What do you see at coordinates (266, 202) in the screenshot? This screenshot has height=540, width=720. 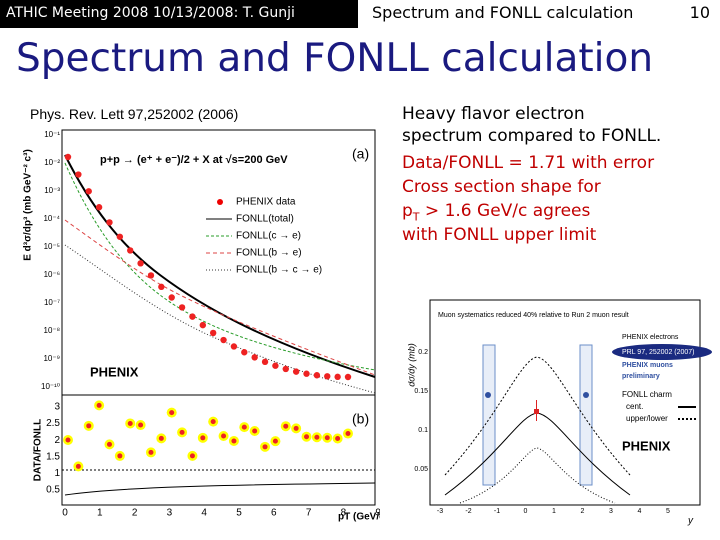 I see `legend-label: PHENIX data` at bounding box center [266, 202].